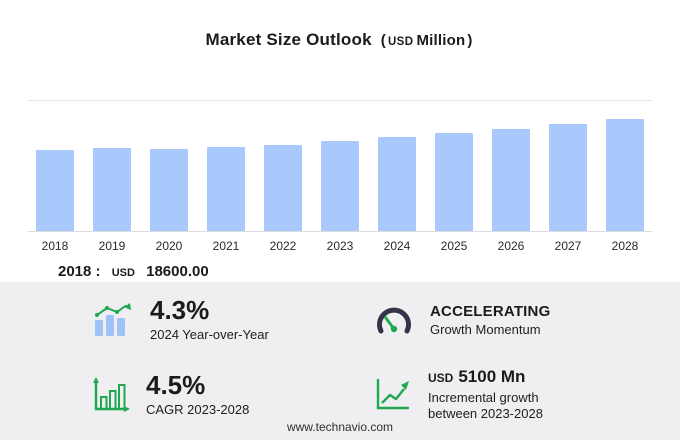  Describe the element at coordinates (226, 189) in the screenshot. I see `bar-2021` at that location.